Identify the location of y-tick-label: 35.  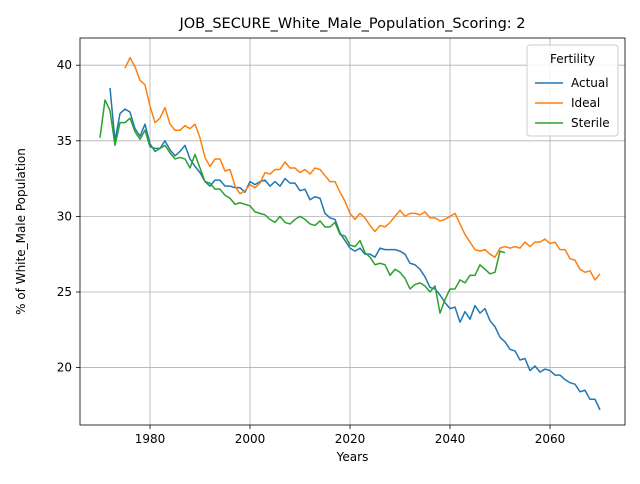
(64, 141).